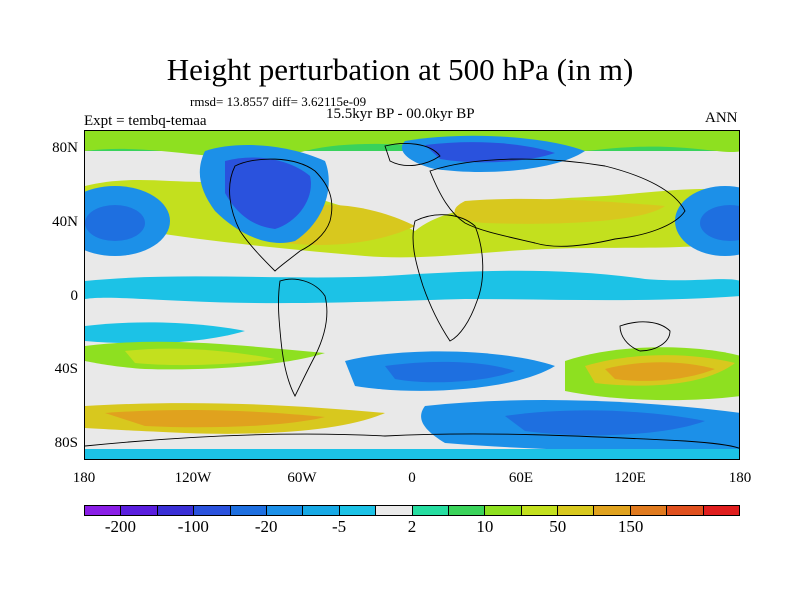  I want to click on south-america-coast, so click(303, 337).